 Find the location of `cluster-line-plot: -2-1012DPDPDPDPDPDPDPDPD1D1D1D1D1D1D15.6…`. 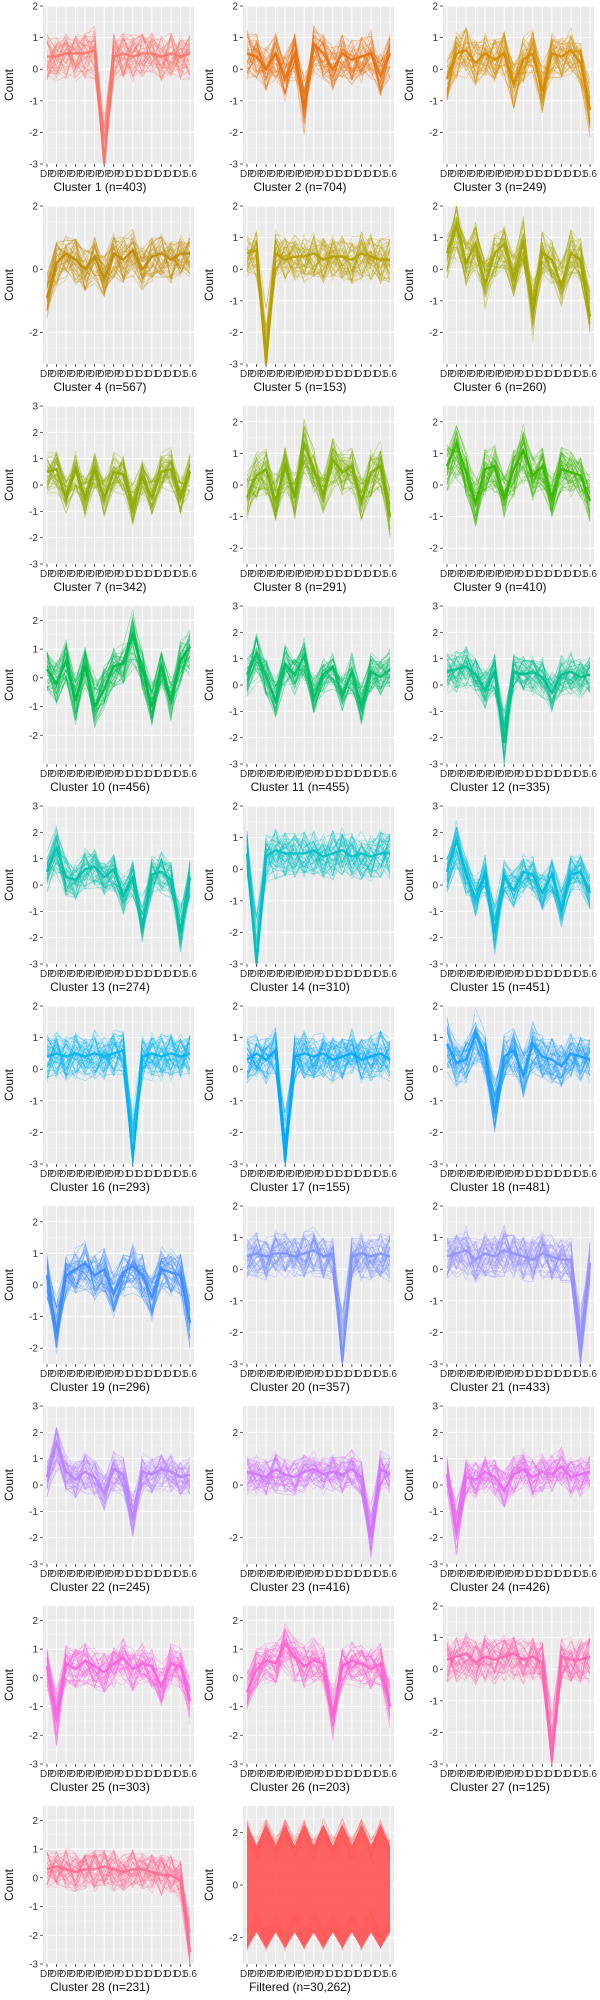

cluster-line-plot: -2-1012DPDPDPDPDPDPDPDPD1D1D1D1D1D1D15.6… is located at coordinates (99, 1292).